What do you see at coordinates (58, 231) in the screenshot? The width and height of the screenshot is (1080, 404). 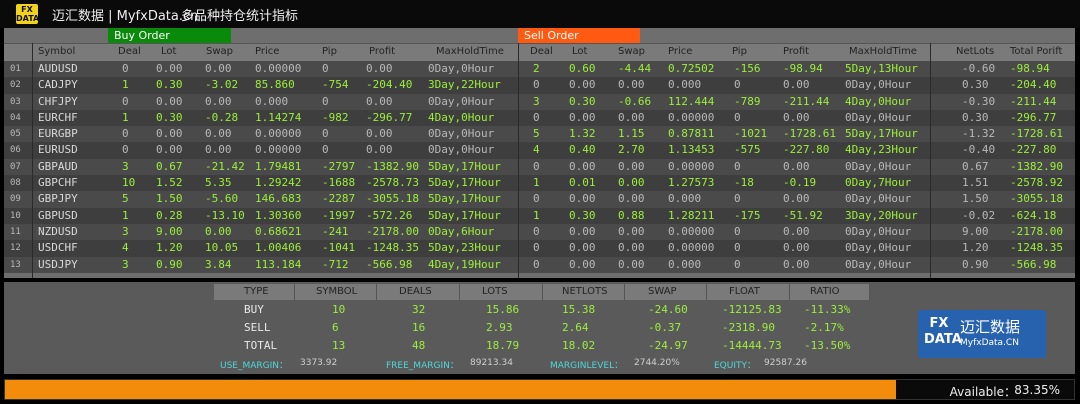 I see `symbol-cell: NZDUSD` at bounding box center [58, 231].